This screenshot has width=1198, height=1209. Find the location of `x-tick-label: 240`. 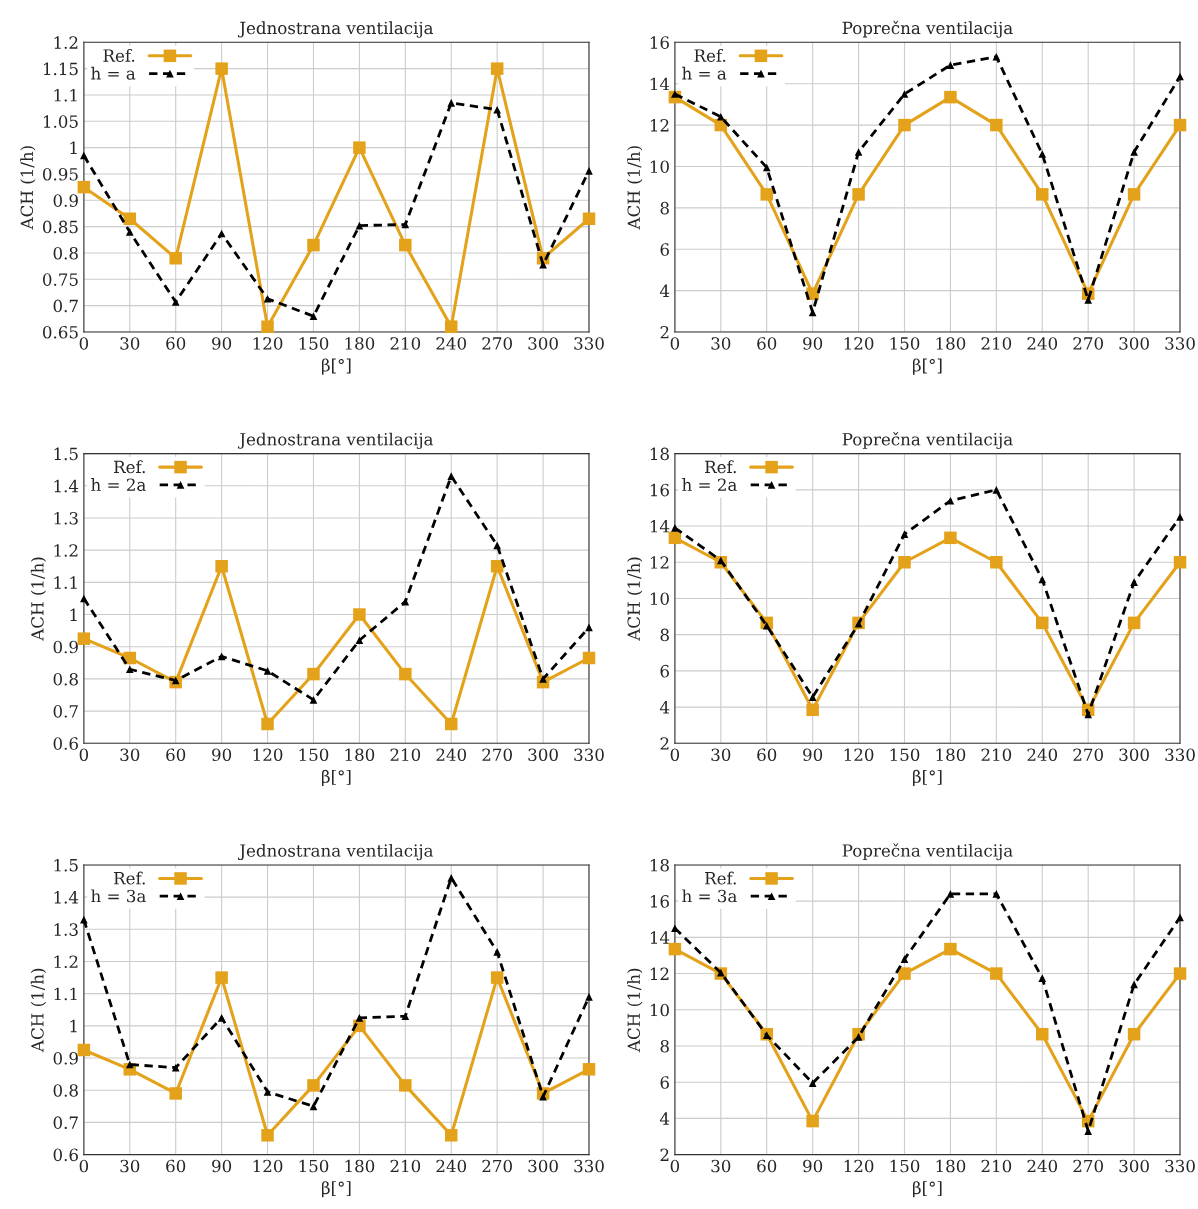

x-tick-label: 240 is located at coordinates (451, 755).